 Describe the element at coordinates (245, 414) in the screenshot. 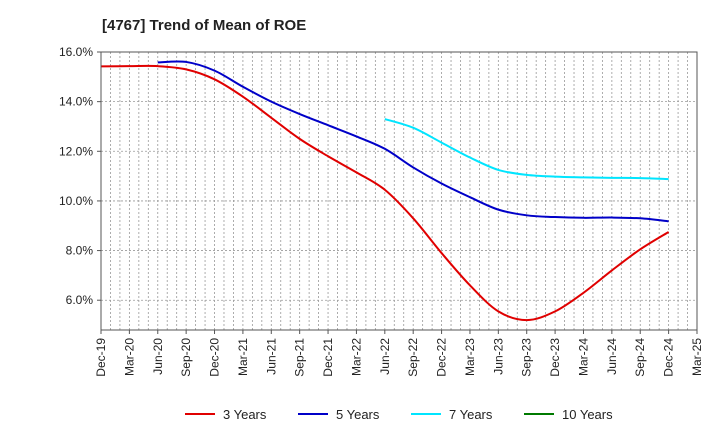

I see `legend-label: 3 Years` at that location.